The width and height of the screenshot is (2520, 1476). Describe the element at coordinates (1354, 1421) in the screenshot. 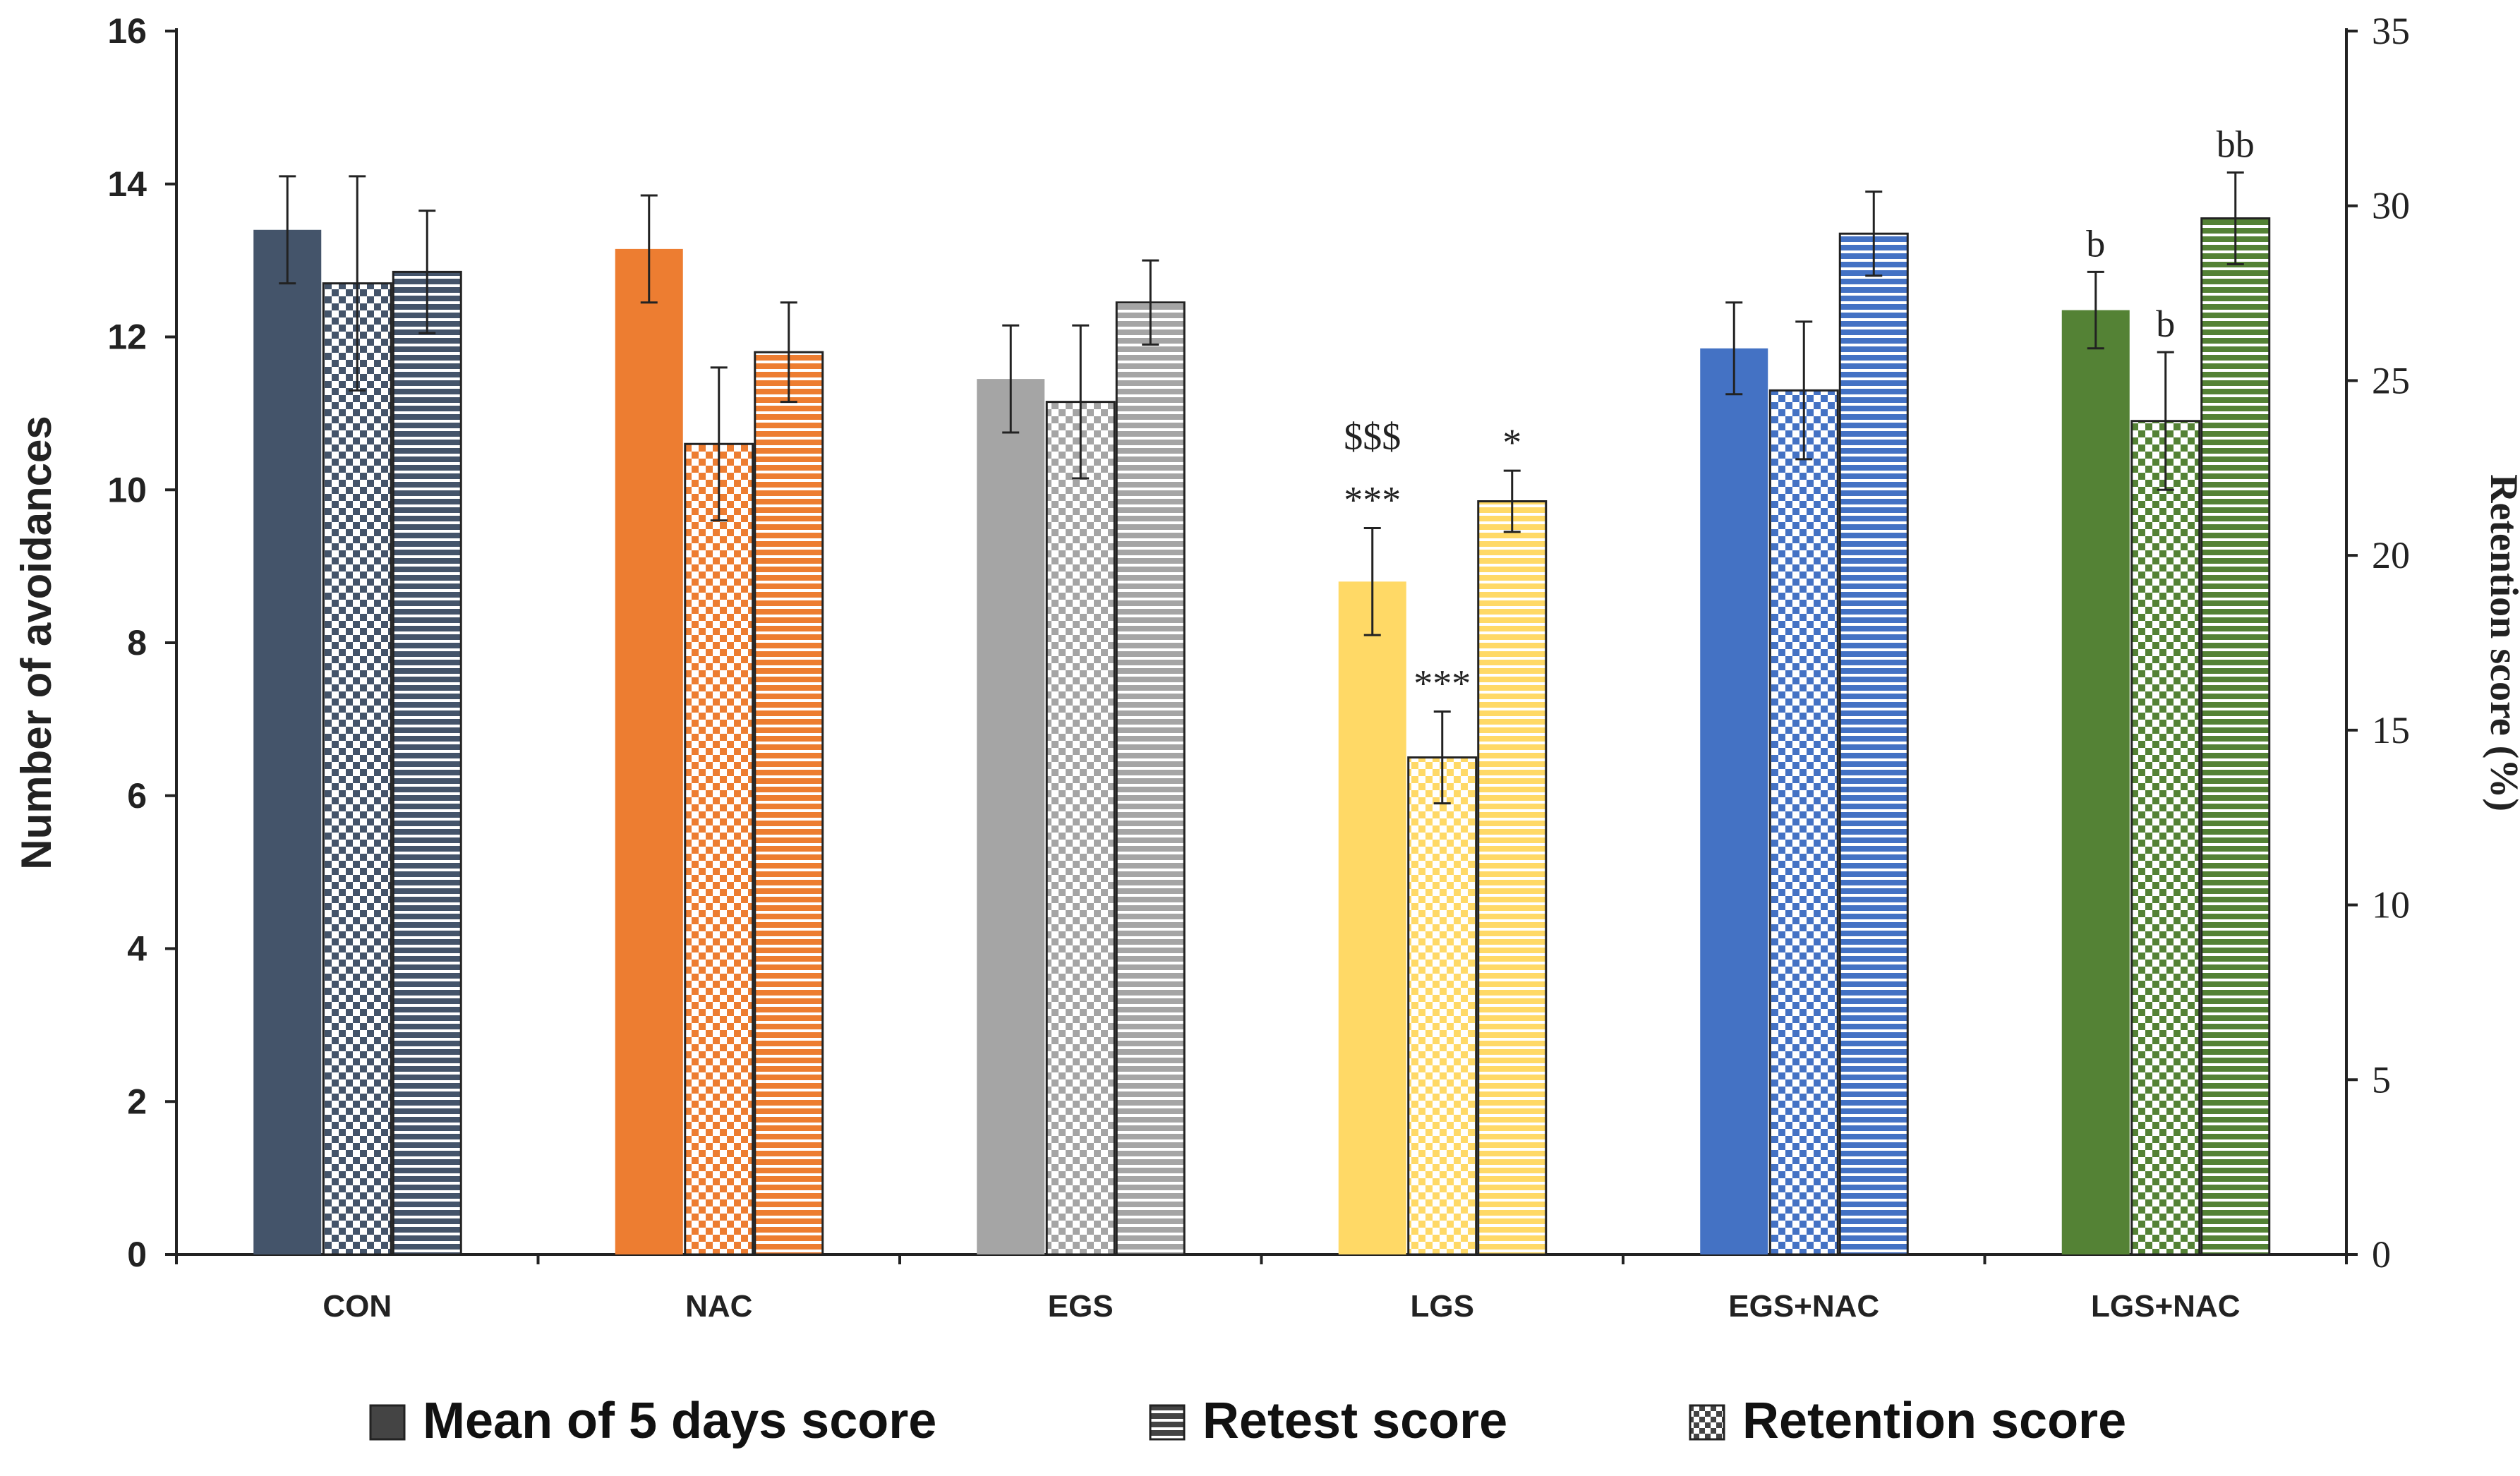

I see `legend-label: Retest score` at that location.